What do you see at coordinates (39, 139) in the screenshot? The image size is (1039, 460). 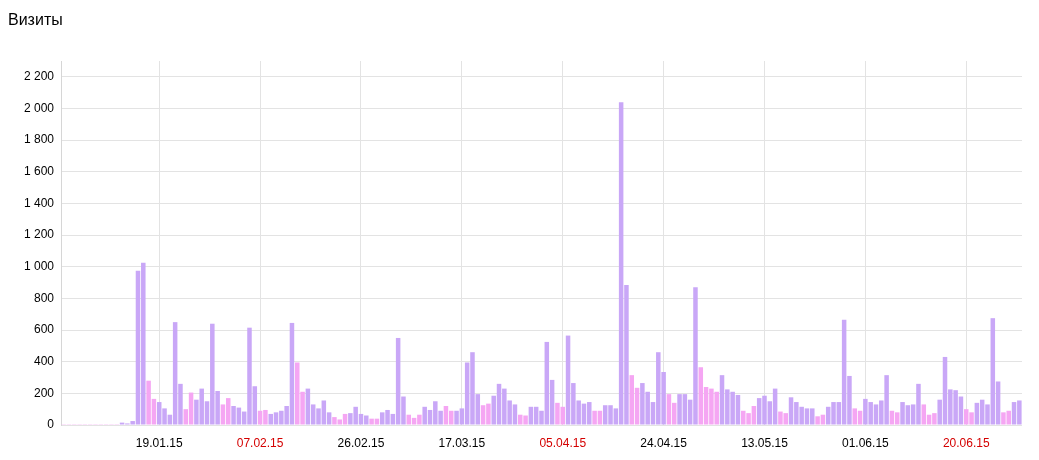 I see `y-tick-label: 1 800` at bounding box center [39, 139].